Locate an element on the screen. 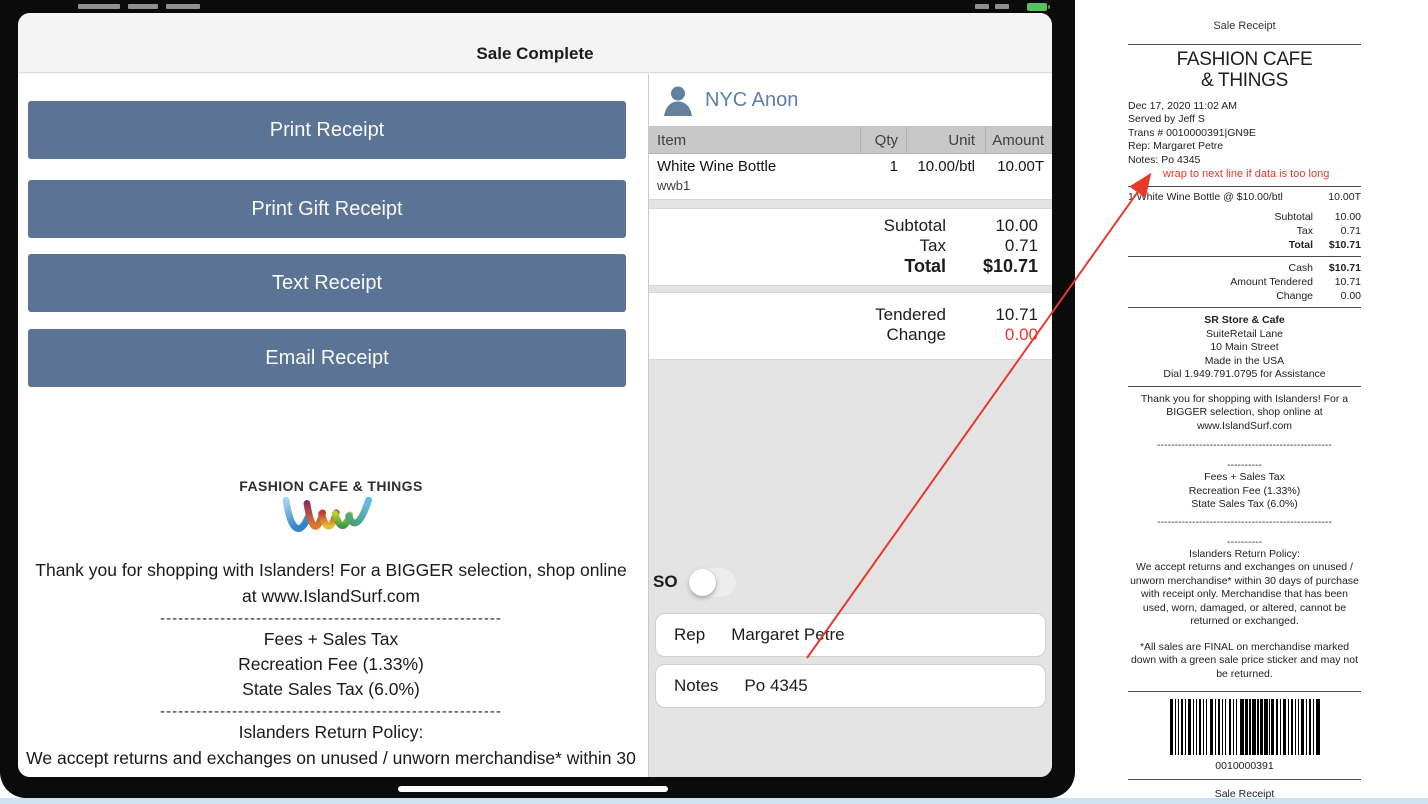 This screenshot has height=804, width=1428. wifi-icon is located at coordinates (1002, 6).